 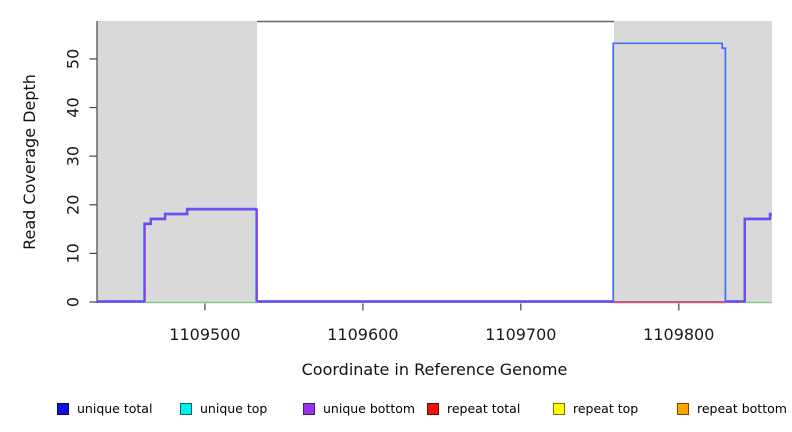 What do you see at coordinates (115, 408) in the screenshot?
I see `legend-label: unique total` at bounding box center [115, 408].